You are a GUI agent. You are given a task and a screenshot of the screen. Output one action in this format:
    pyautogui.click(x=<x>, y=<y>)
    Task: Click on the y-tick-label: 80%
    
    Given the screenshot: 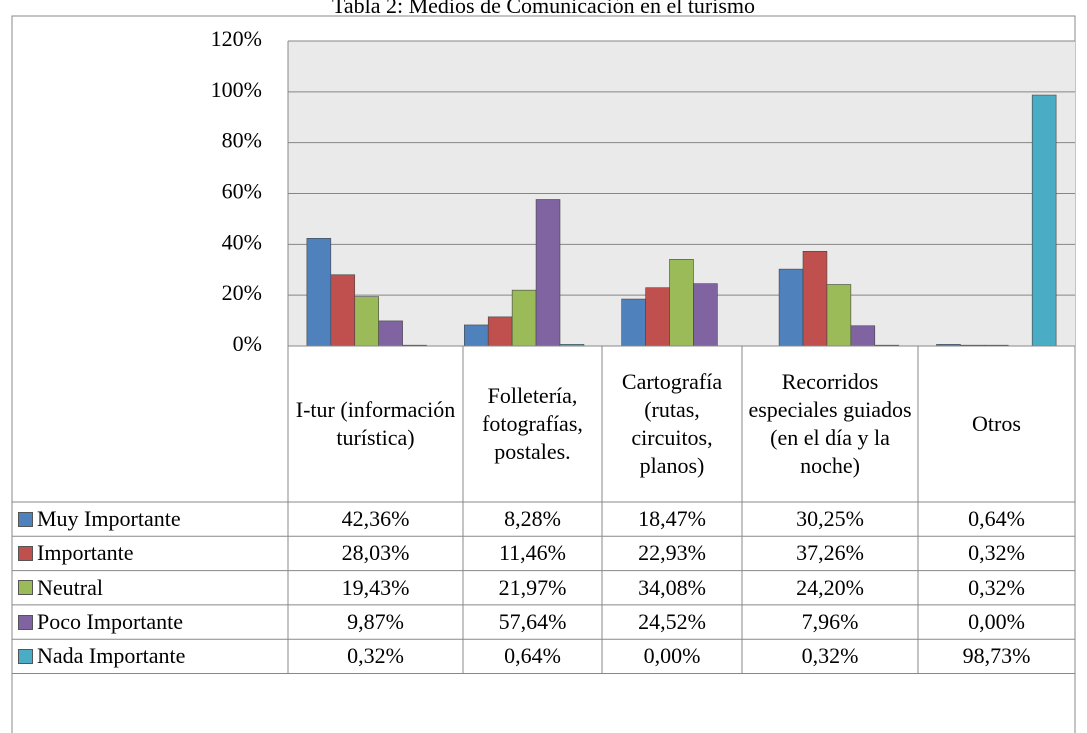 What is the action you would take?
    pyautogui.click(x=242, y=140)
    